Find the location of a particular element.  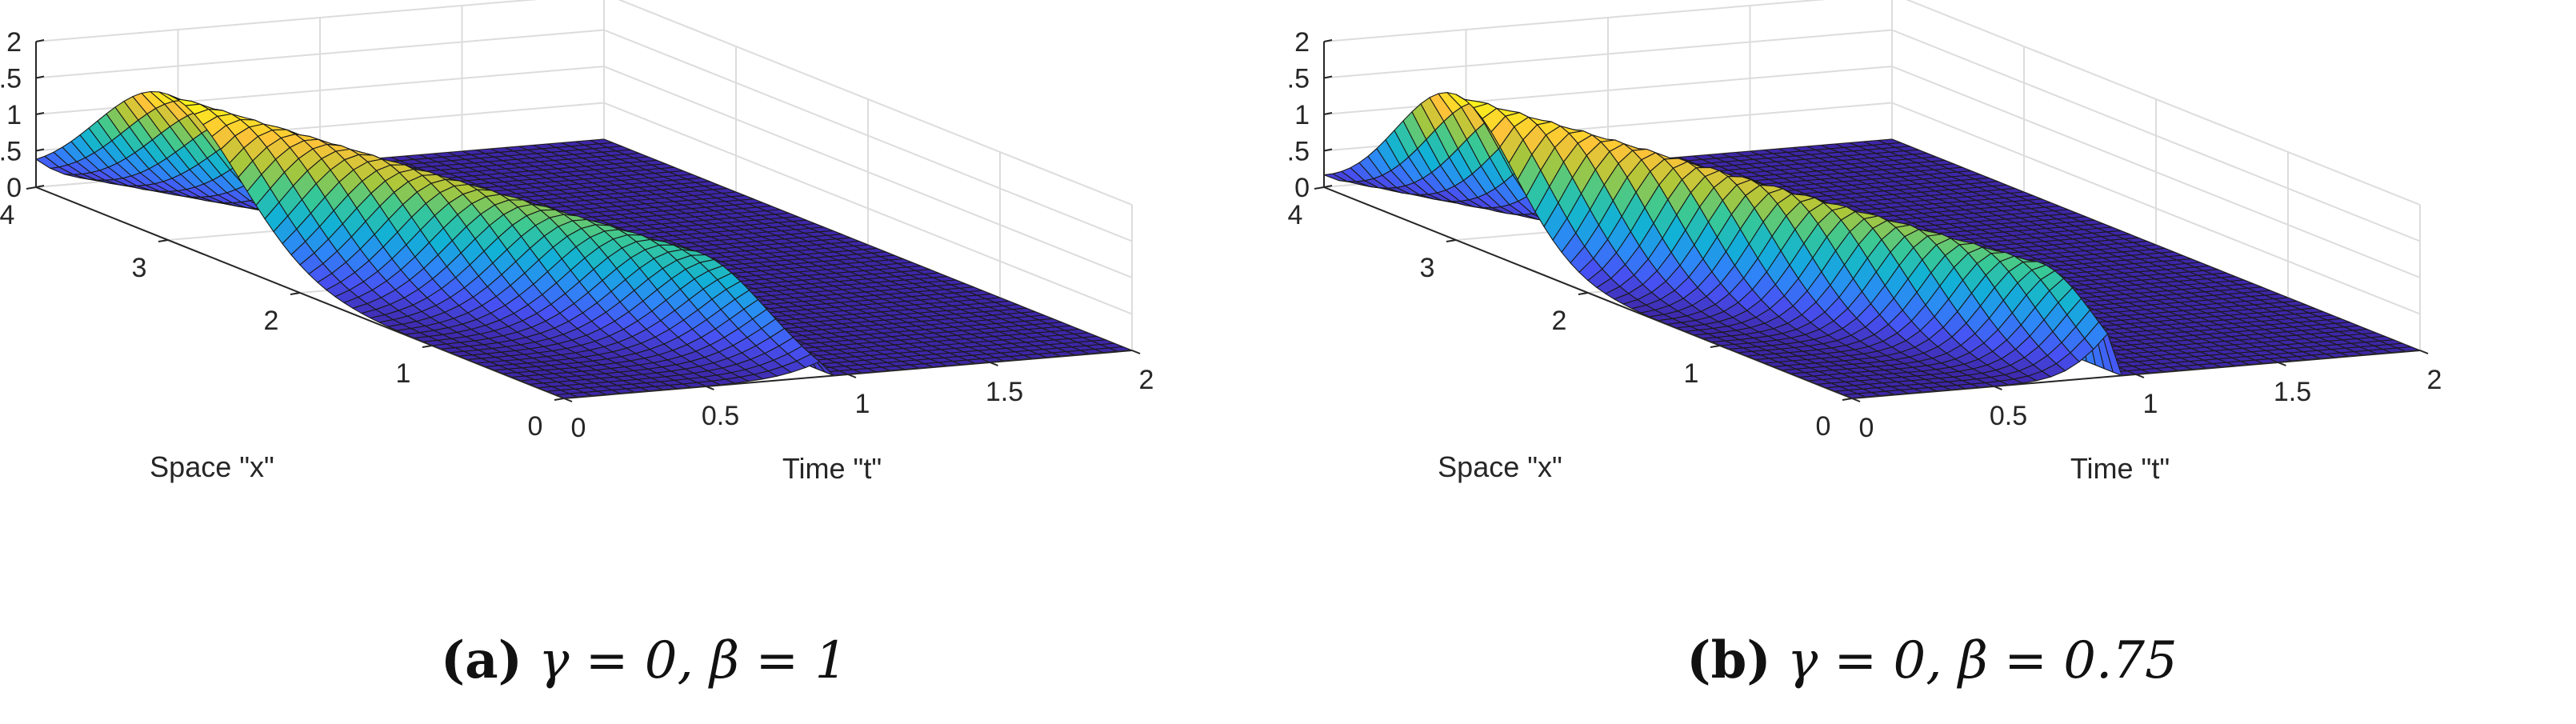

caption-a-tag: (a) is located at coordinates (481, 660).